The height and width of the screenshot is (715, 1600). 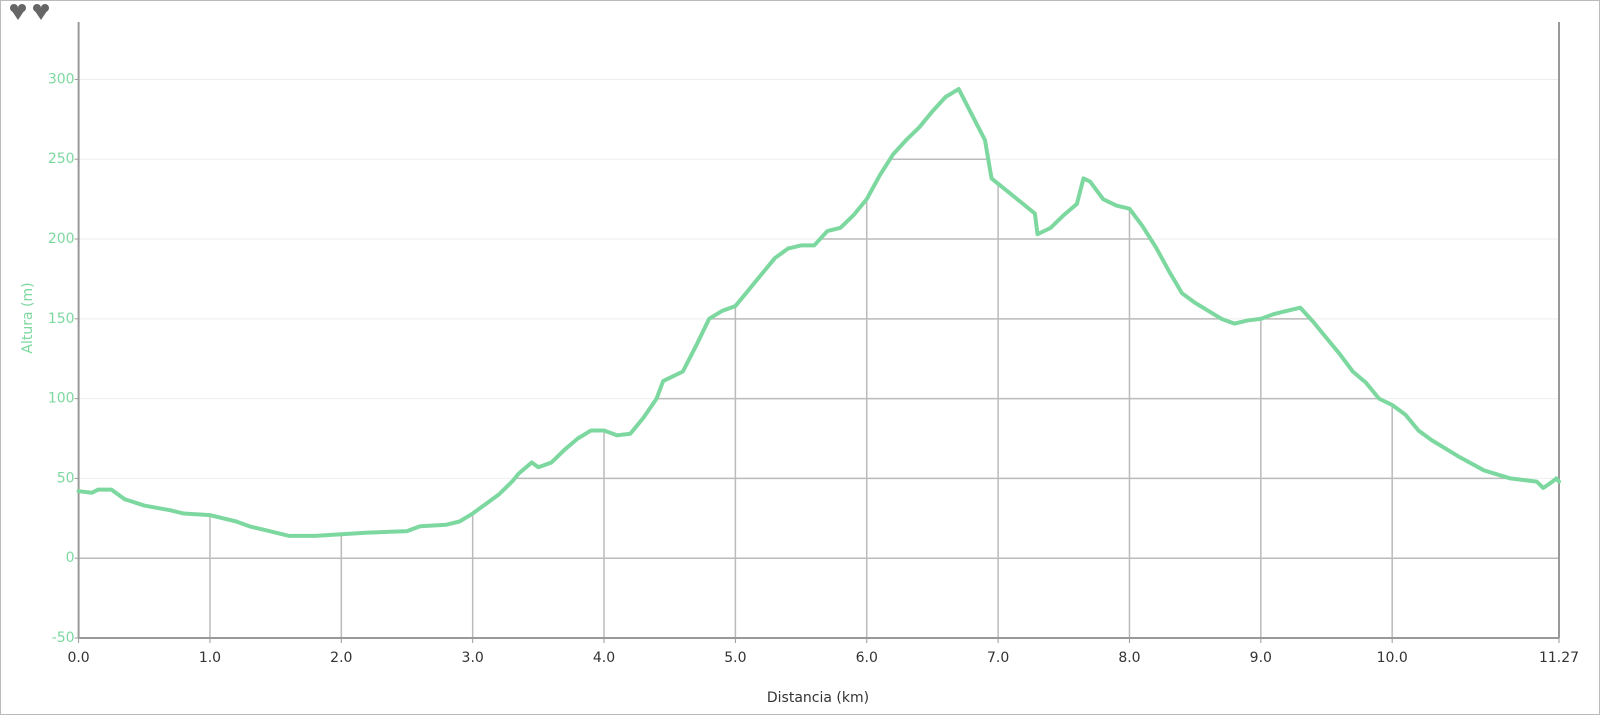 I want to click on x-tick-label: 11.27, so click(x=1559, y=658).